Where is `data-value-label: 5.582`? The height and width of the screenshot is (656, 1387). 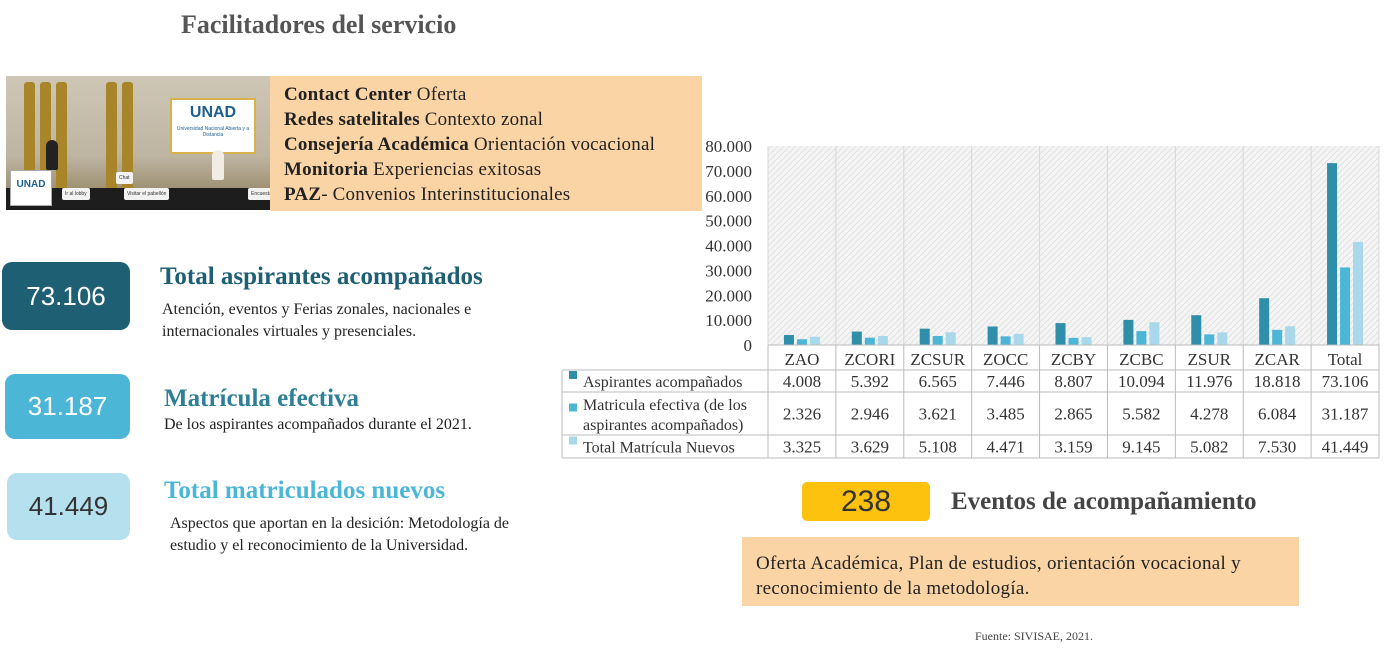
data-value-label: 5.582 is located at coordinates (1141, 414).